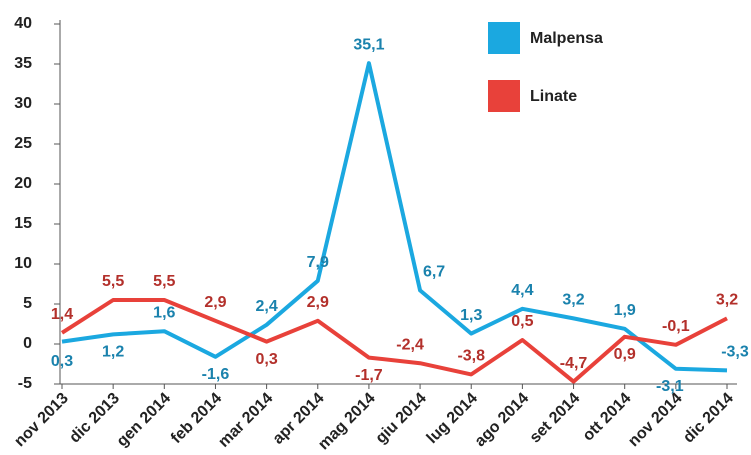 Image resolution: width=751 pixels, height=455 pixels. What do you see at coordinates (23, 63) in the screenshot?
I see `y-tick-label: 35` at bounding box center [23, 63].